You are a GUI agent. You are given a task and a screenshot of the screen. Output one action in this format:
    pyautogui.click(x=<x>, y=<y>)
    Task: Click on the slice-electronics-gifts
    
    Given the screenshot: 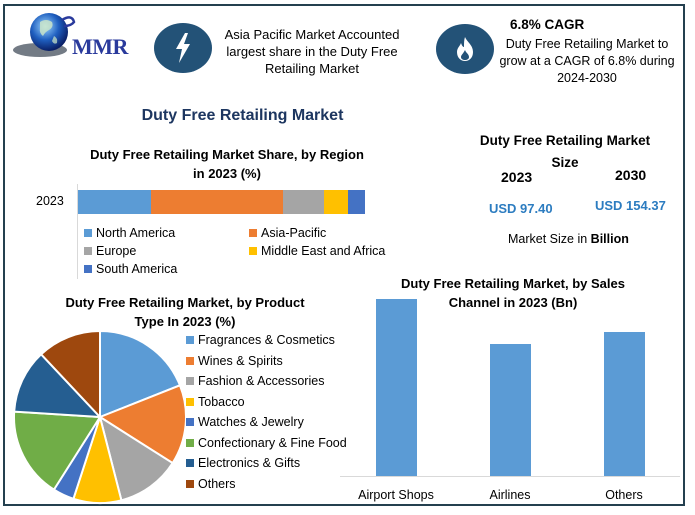 What is the action you would take?
    pyautogui.click(x=58, y=385)
    